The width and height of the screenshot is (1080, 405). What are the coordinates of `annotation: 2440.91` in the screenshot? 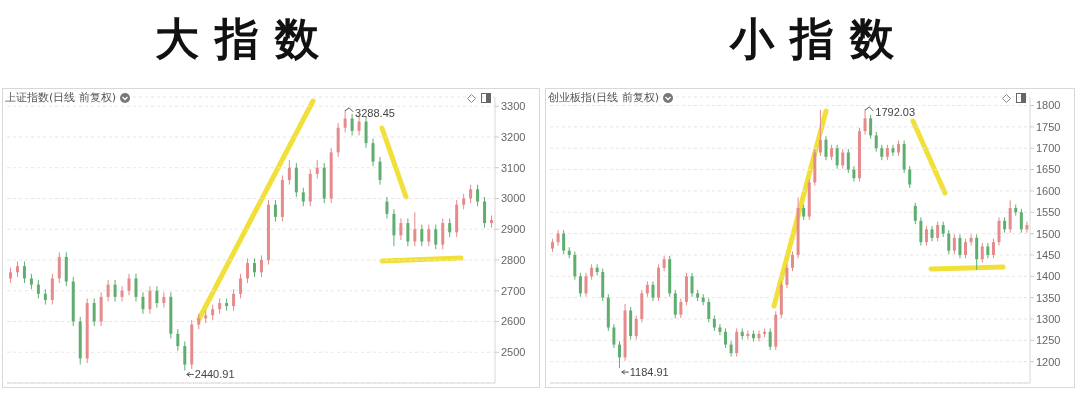 It's located at (214, 374).